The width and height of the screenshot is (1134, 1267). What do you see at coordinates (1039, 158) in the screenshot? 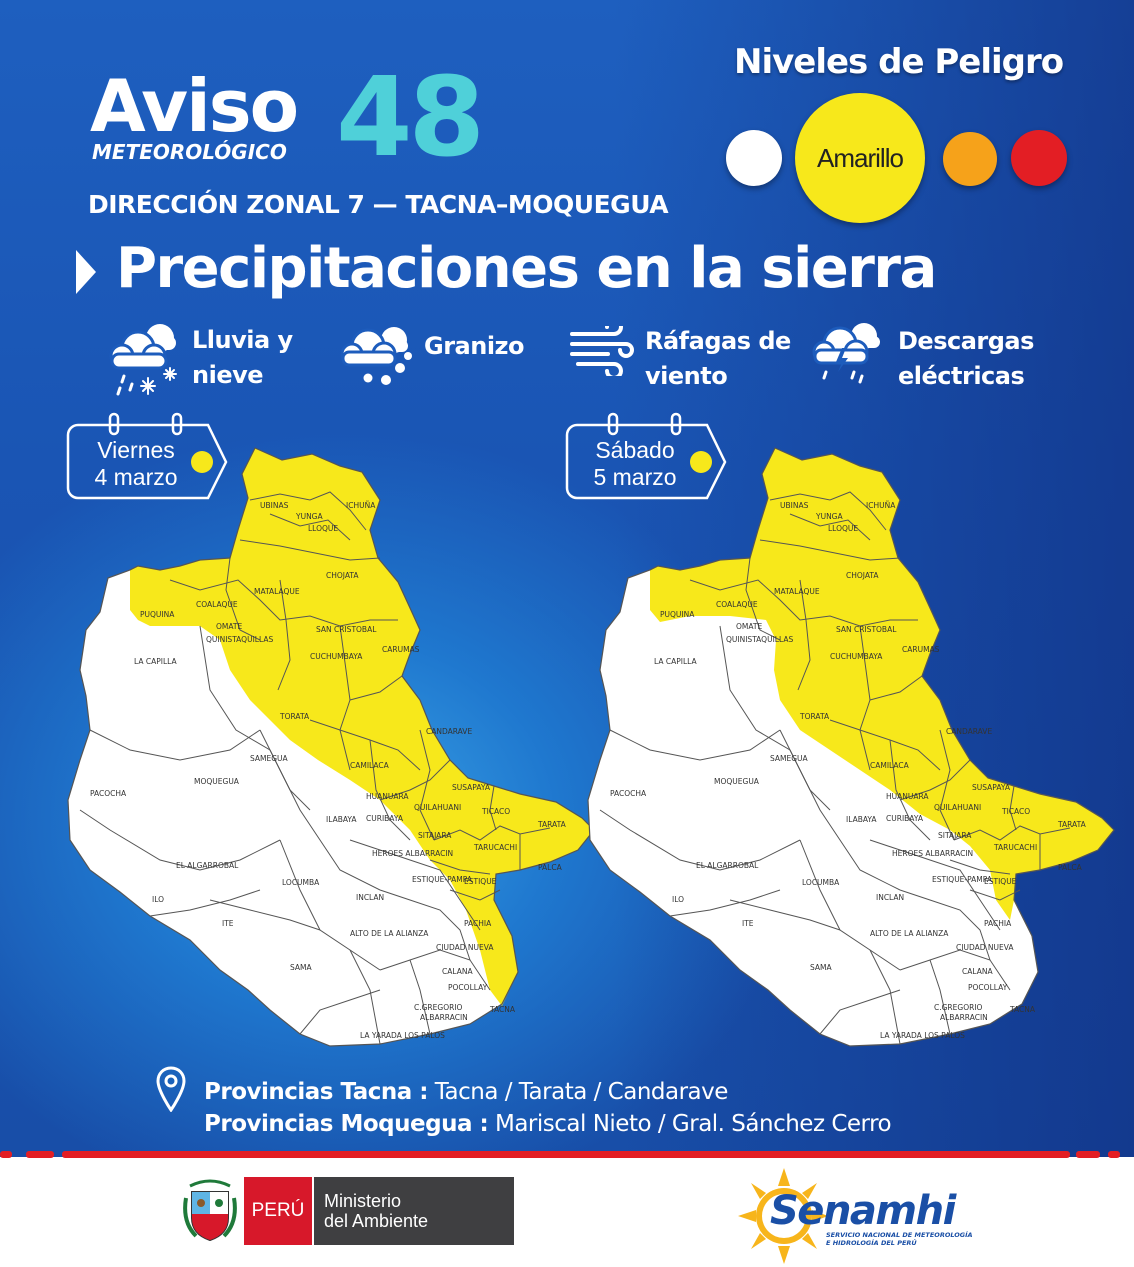
I see `level-red-dot` at bounding box center [1039, 158].